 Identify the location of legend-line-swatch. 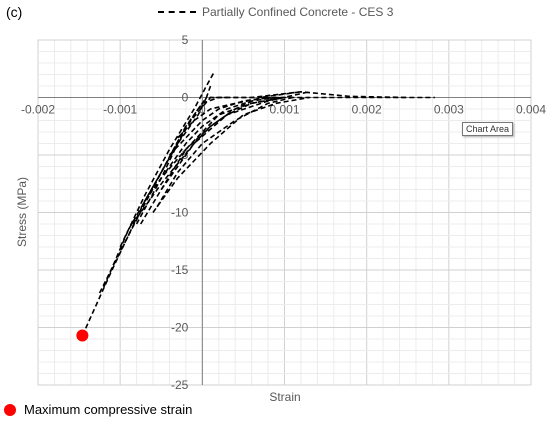
(177, 12).